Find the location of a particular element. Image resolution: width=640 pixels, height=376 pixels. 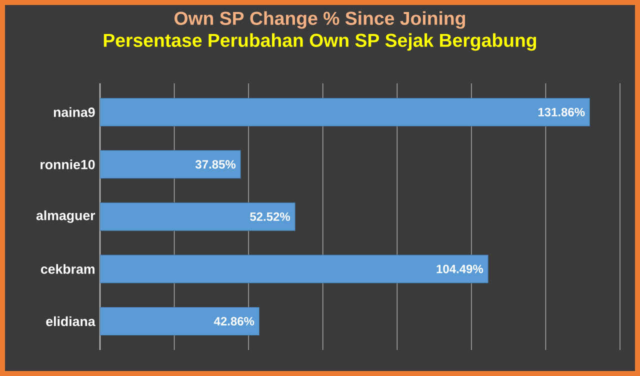

y-tick-label: almaguer is located at coordinates (66, 216).